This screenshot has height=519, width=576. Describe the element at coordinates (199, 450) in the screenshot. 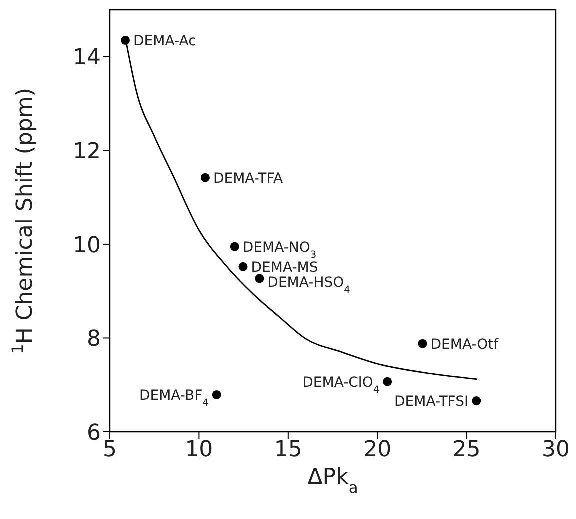

I see `x-tick-label: 10` at that location.